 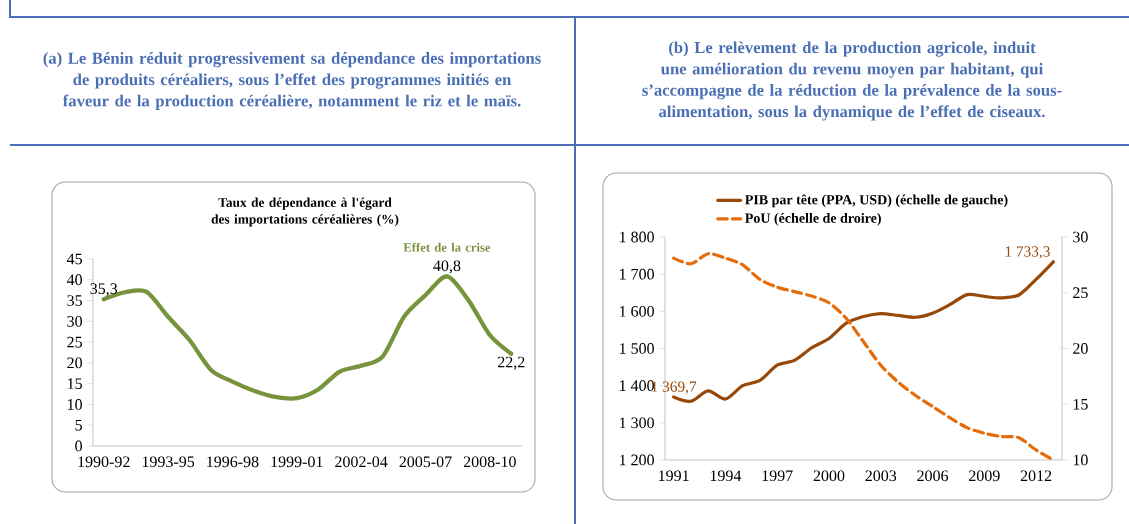 I want to click on x-tick-label: 2006, so click(x=933, y=476).